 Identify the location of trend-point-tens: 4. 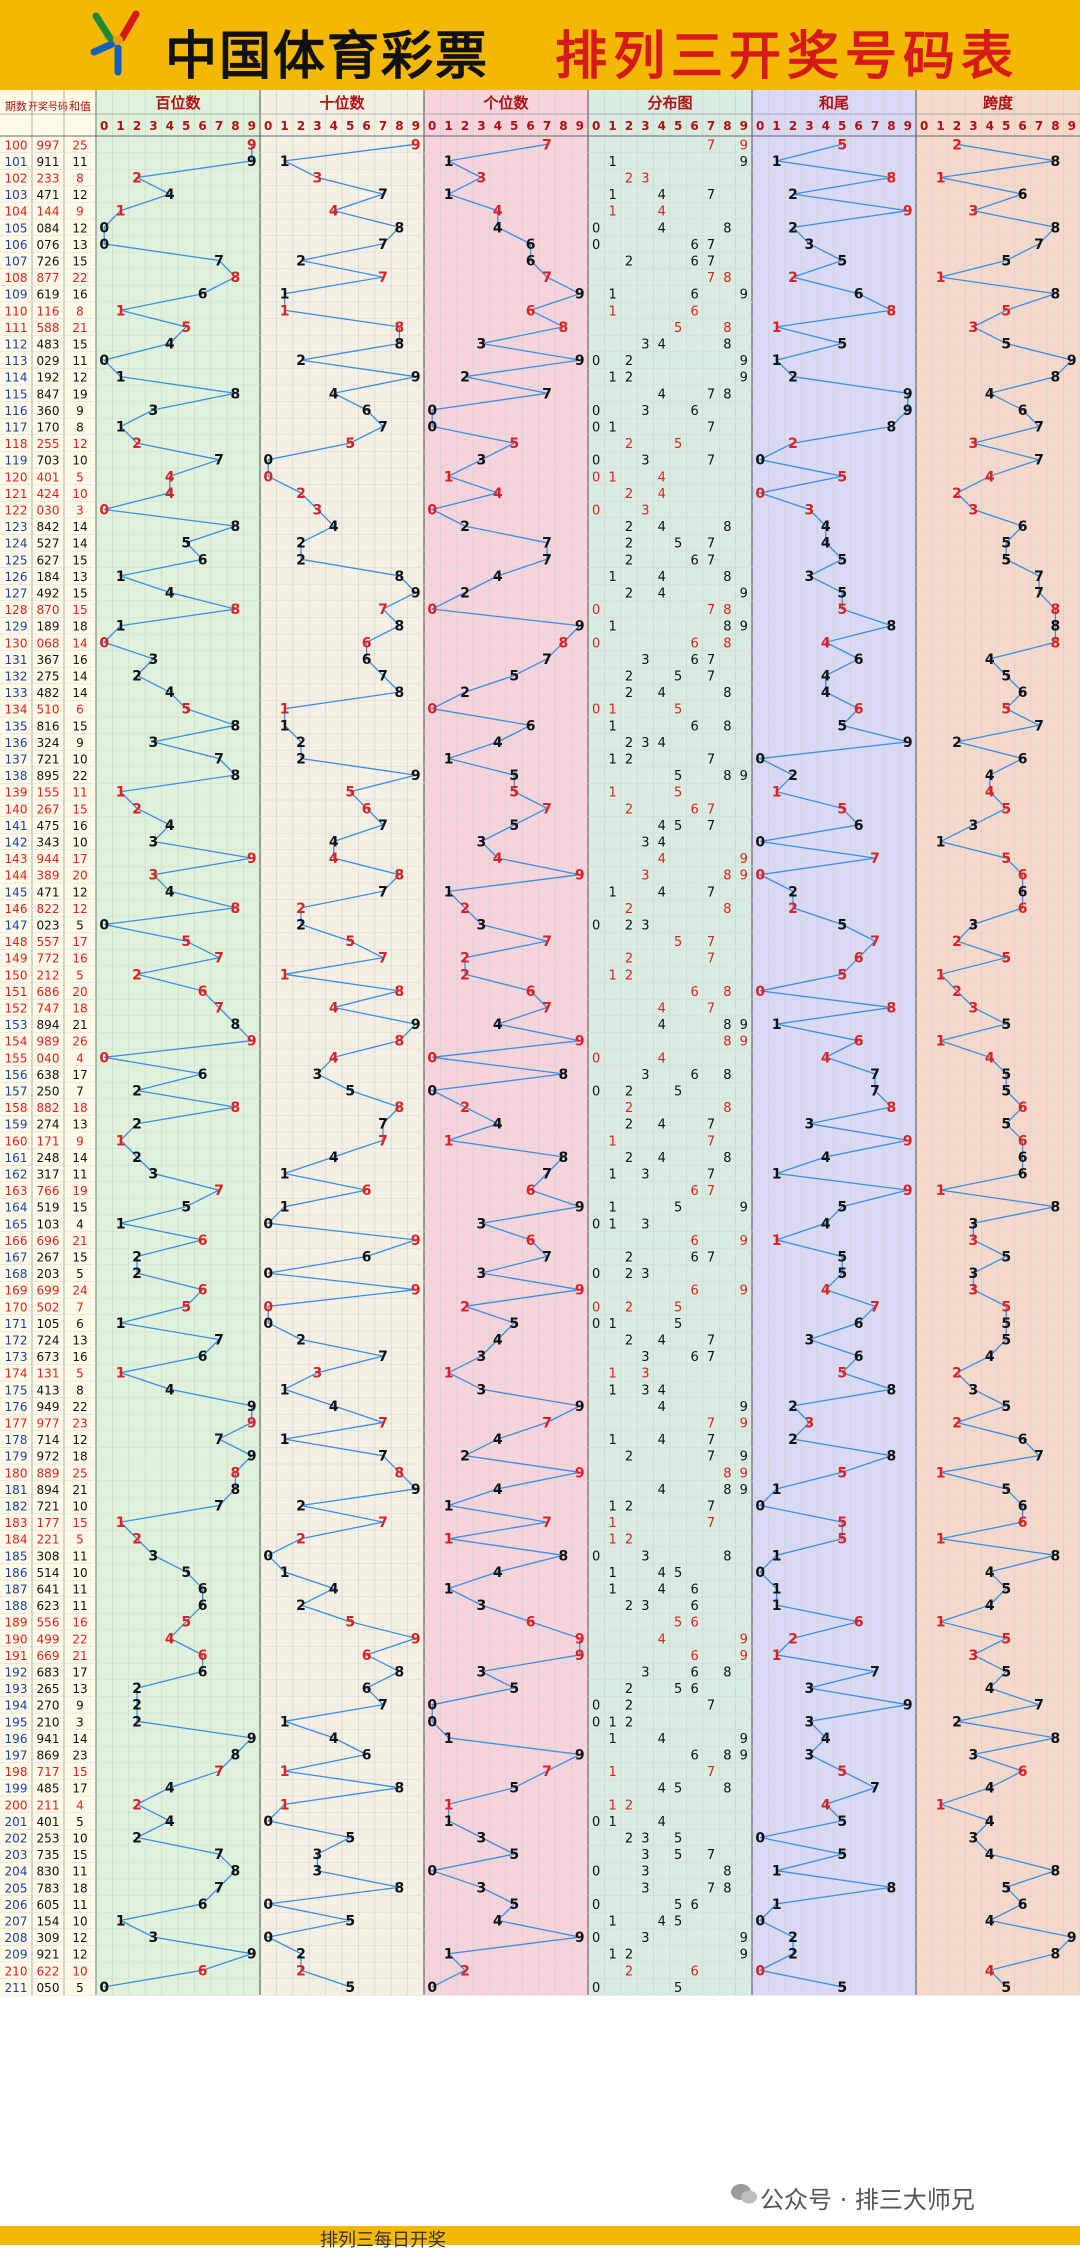
(334, 843).